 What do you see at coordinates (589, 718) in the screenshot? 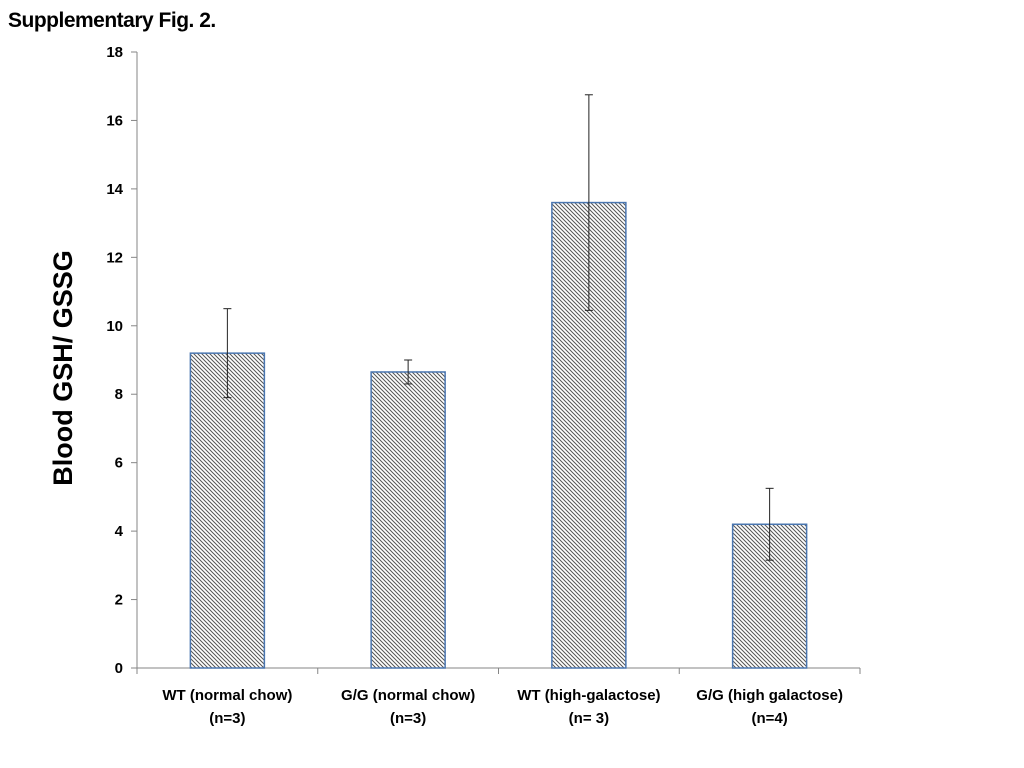
I see `x-category-label: (n= 3)` at bounding box center [589, 718].